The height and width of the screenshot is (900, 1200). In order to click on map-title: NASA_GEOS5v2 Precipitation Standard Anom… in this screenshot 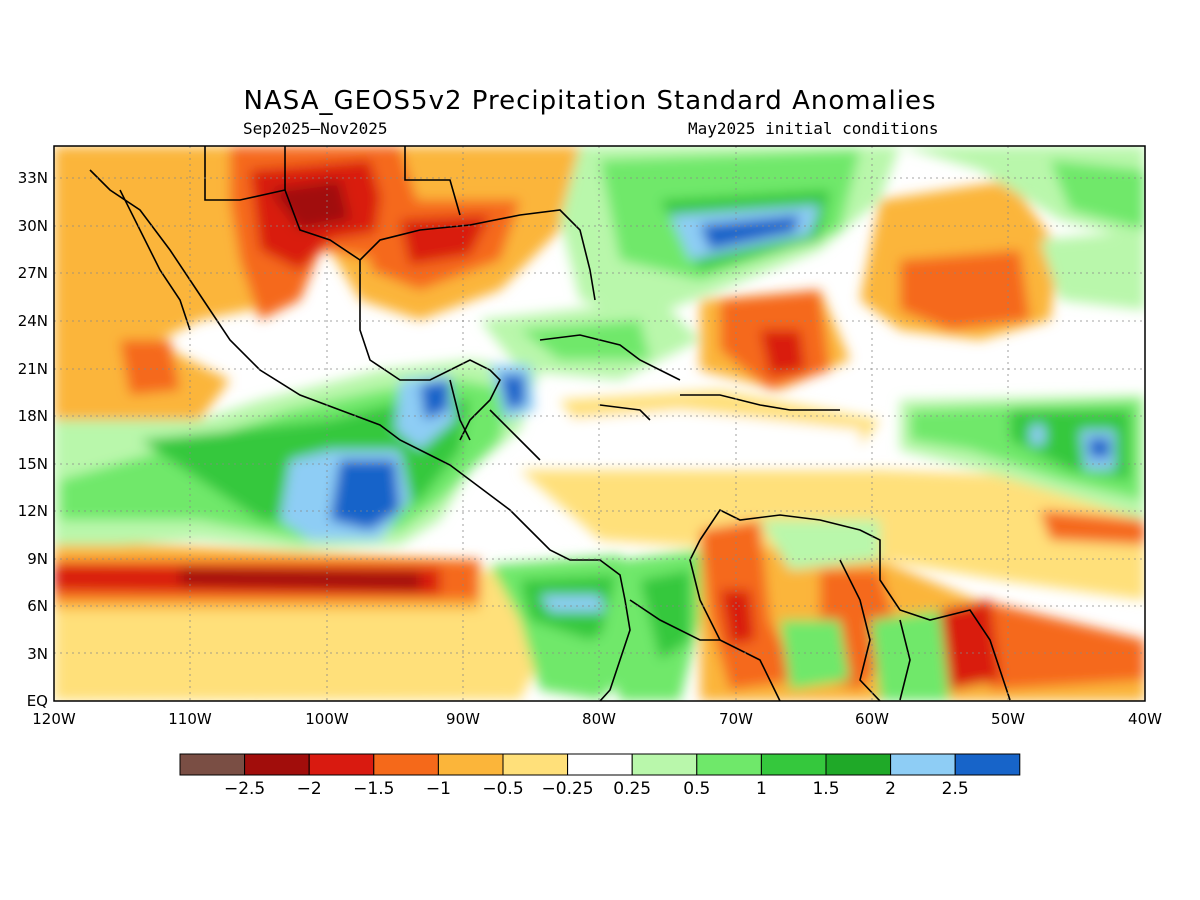, I will do `click(590, 101)`.